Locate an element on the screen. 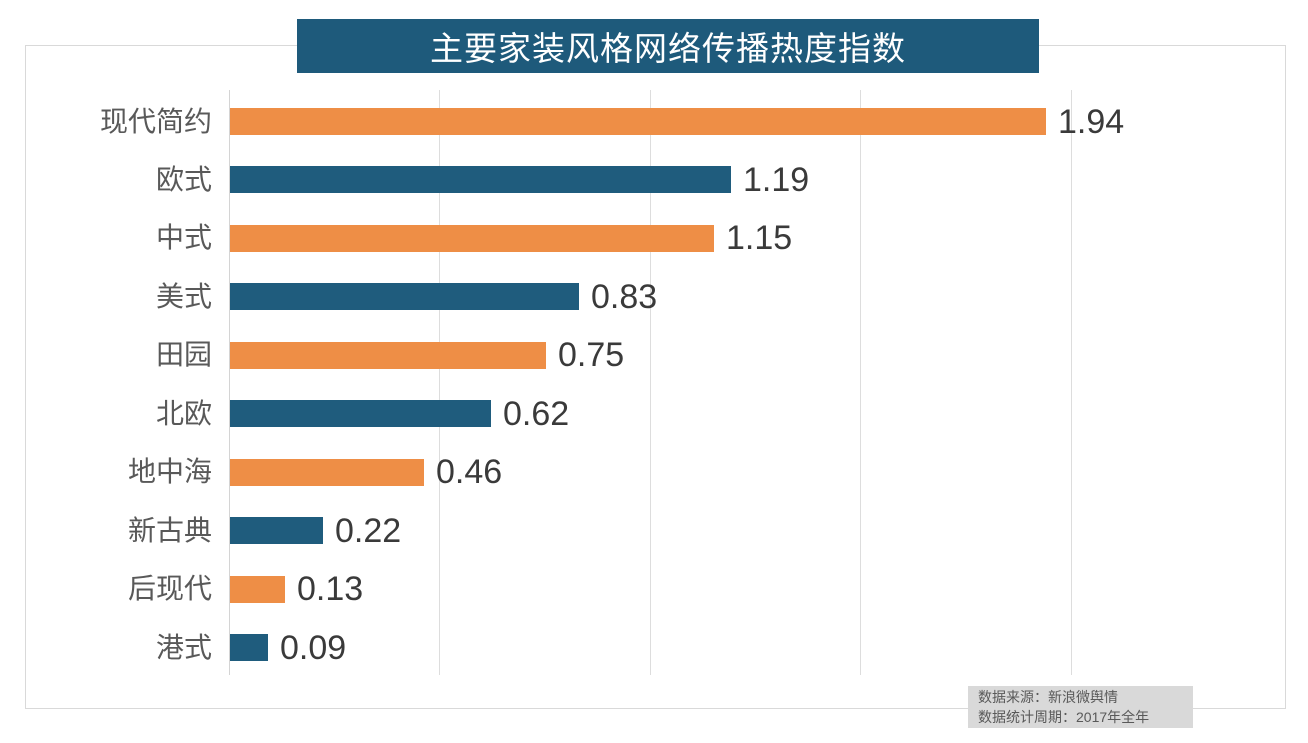 This screenshot has width=1308, height=743. value-label: 1.15 is located at coordinates (759, 238).